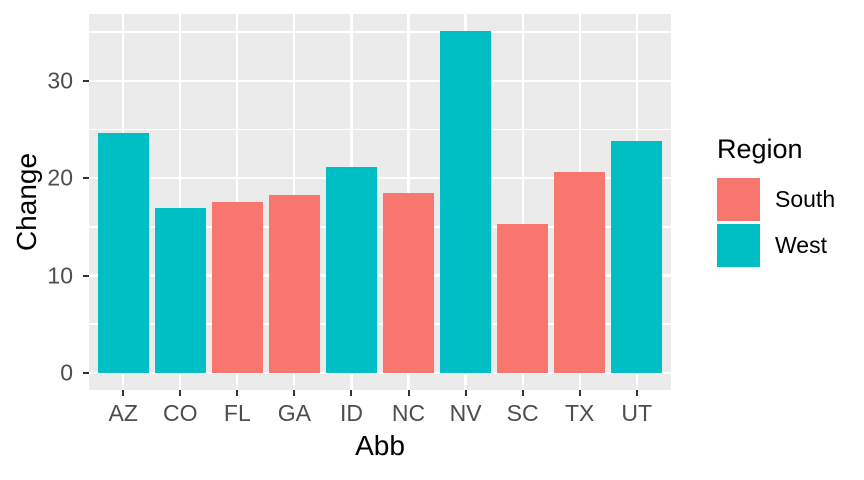 This screenshot has width=864, height=480. Describe the element at coordinates (60, 177) in the screenshot. I see `y-tick-label: 20` at that location.